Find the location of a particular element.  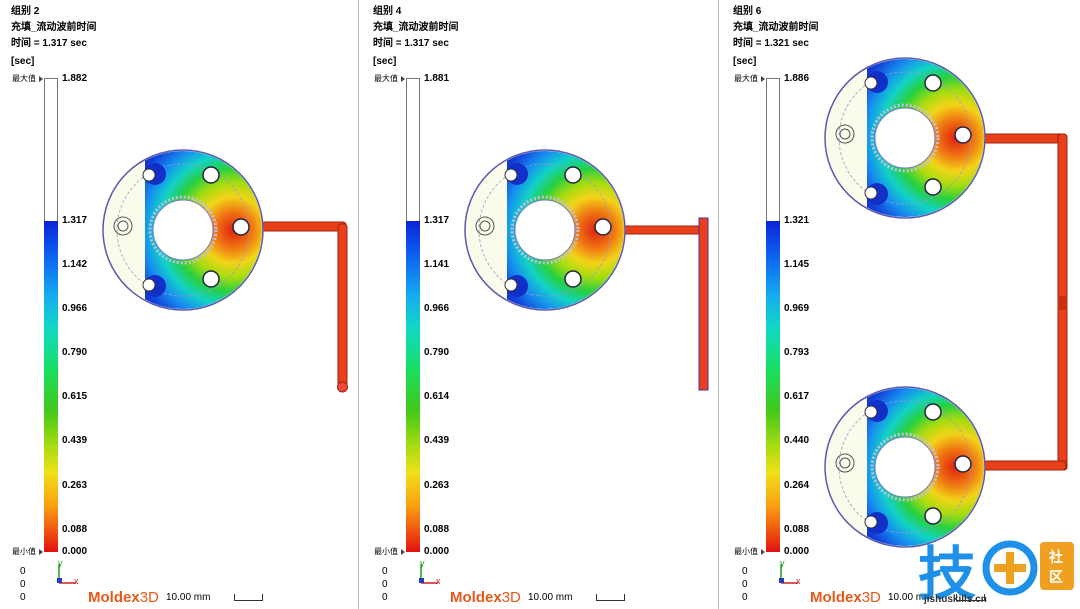

watermark-logo: 技 社区 is located at coordinates (996, 573).